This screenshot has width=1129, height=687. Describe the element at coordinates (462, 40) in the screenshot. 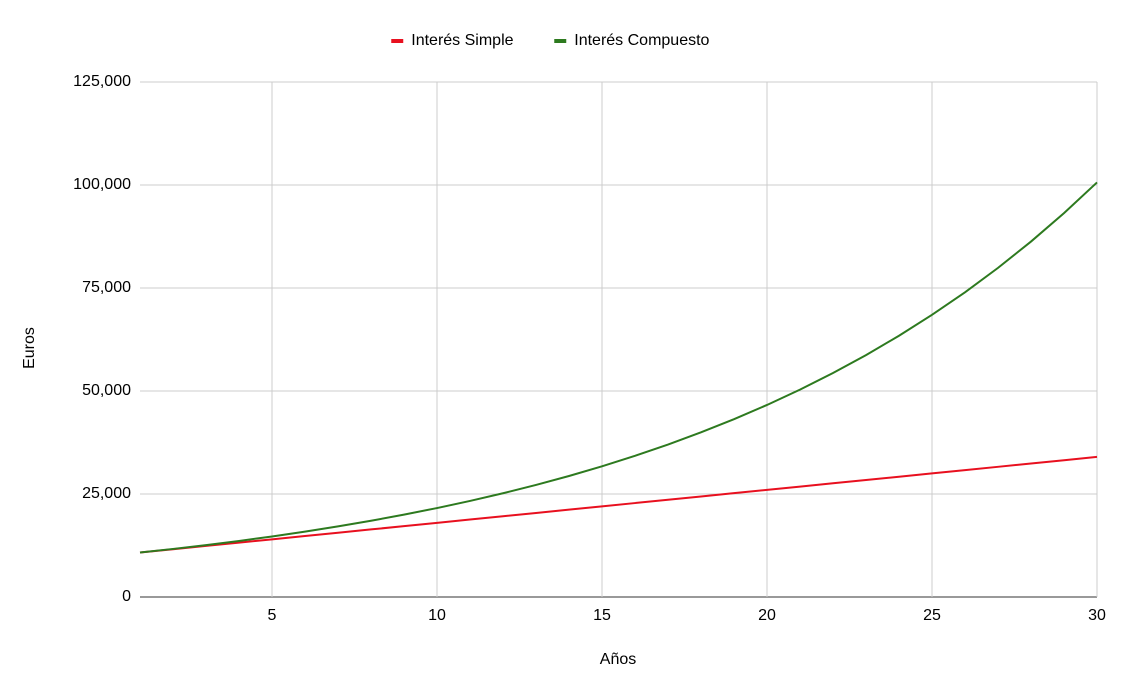

I see `legend-label: Interés Simple` at that location.